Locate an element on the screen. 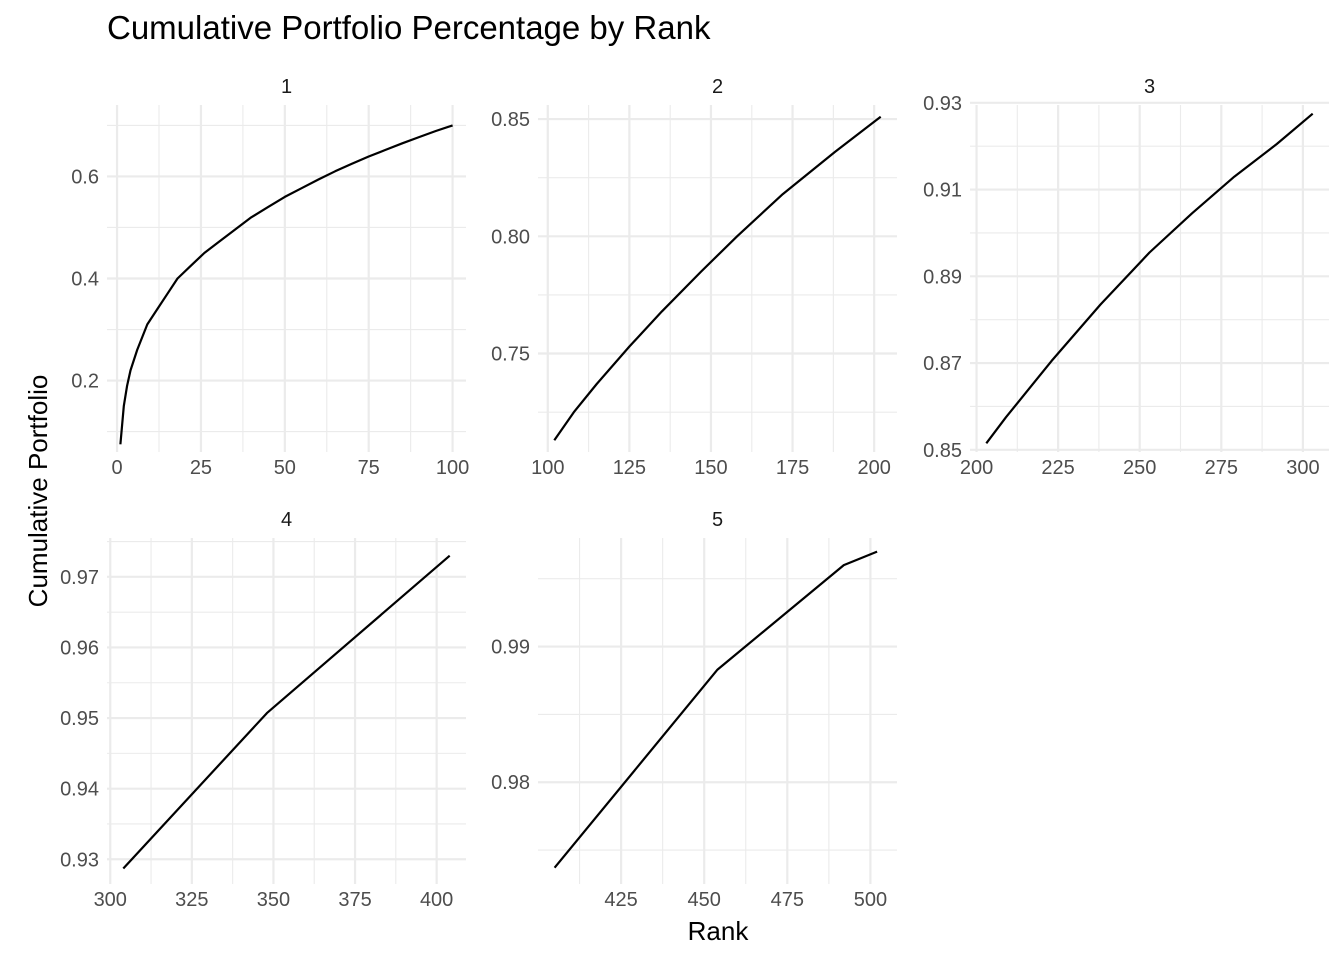 The width and height of the screenshot is (1344, 960). x-tick-label: 375 is located at coordinates (354, 900).